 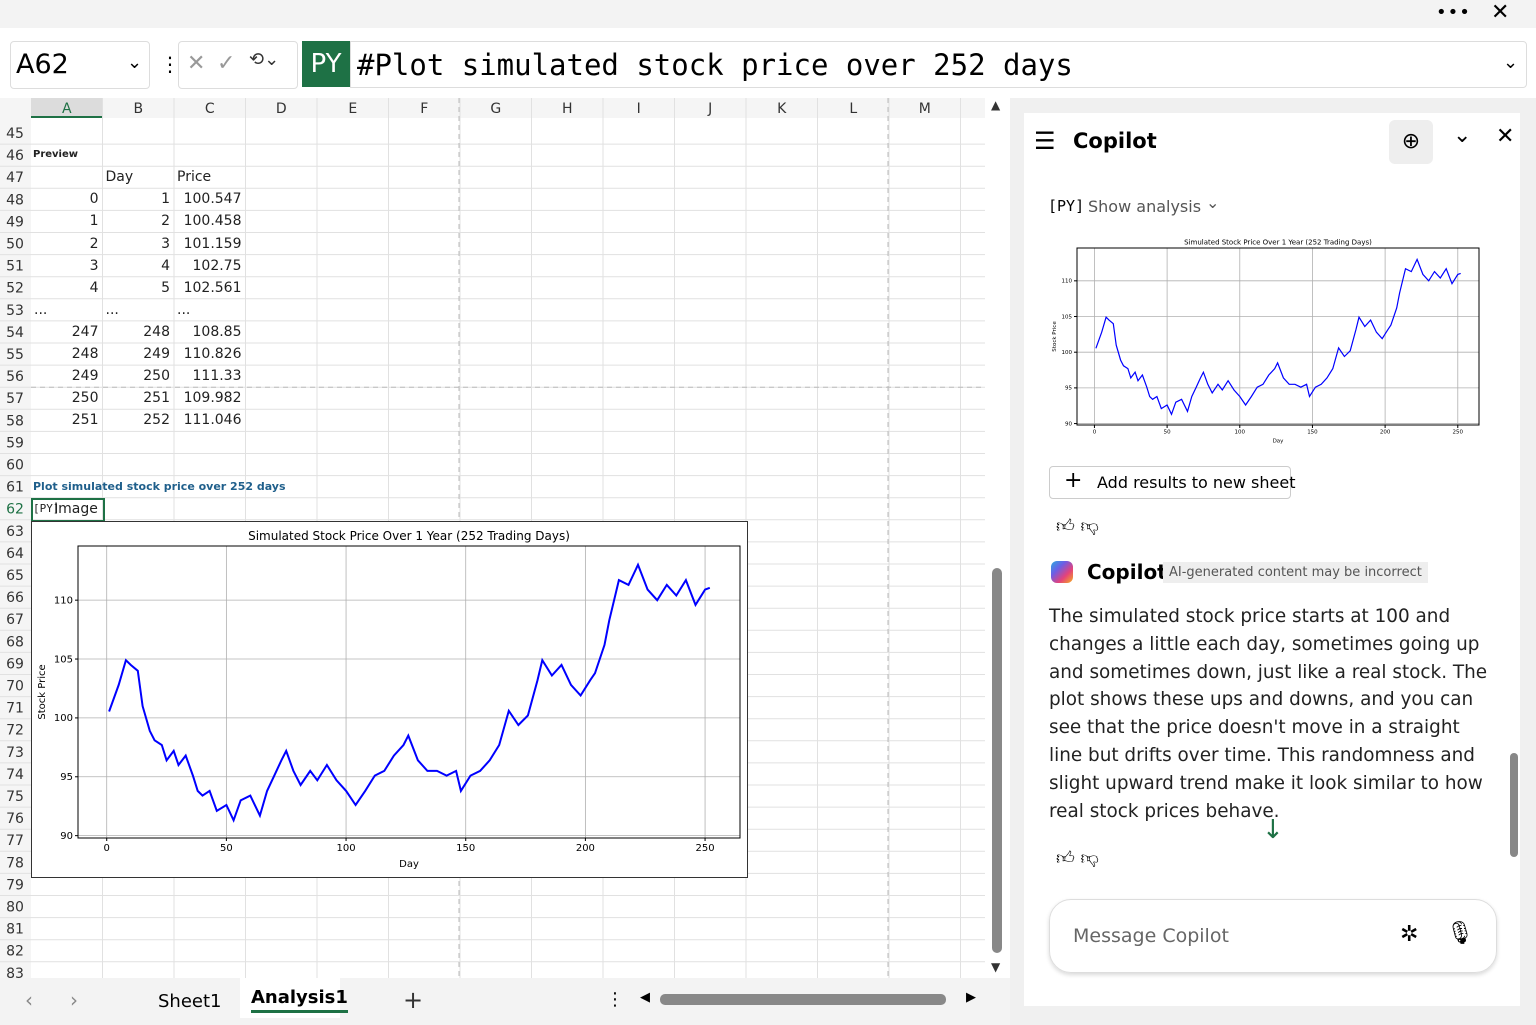 I want to click on cell: 0, so click(x=94, y=199).